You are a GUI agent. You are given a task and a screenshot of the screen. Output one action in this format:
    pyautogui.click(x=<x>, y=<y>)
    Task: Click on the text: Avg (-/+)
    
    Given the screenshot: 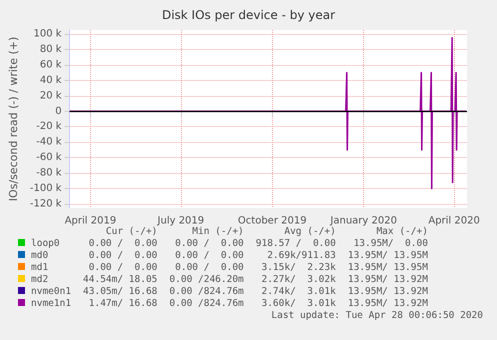 What is the action you would take?
    pyautogui.click(x=310, y=232)
    